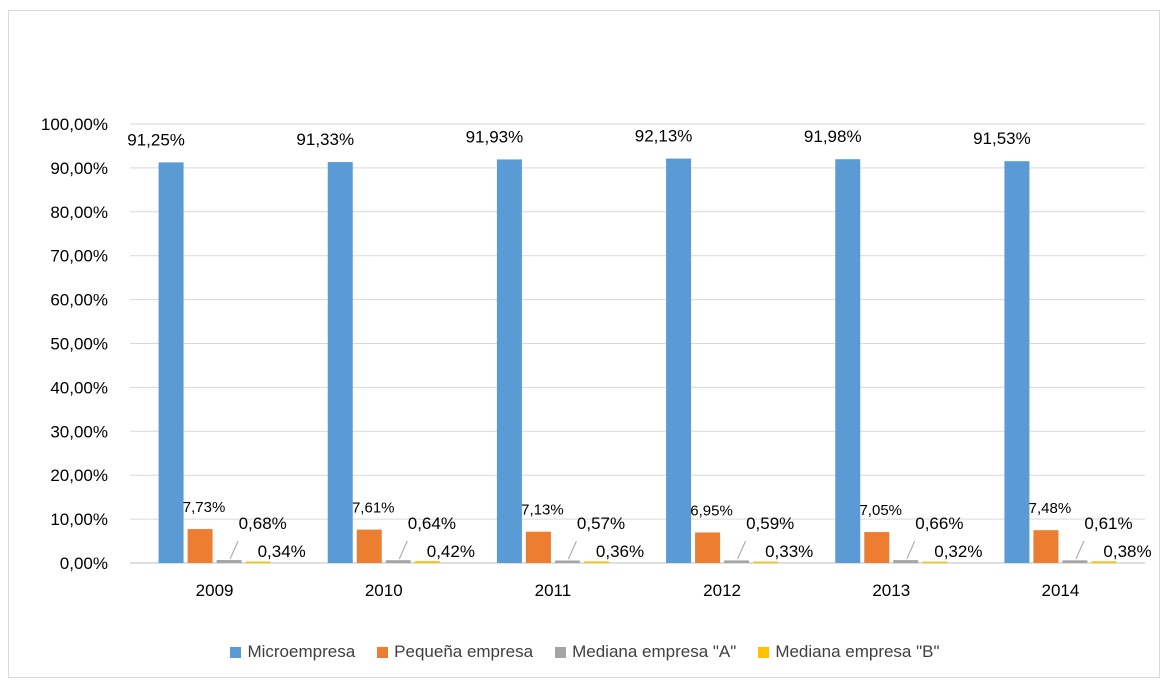 This screenshot has width=1170, height=686. Describe the element at coordinates (79, 431) in the screenshot. I see `y-tick-label: 30,00%` at that location.